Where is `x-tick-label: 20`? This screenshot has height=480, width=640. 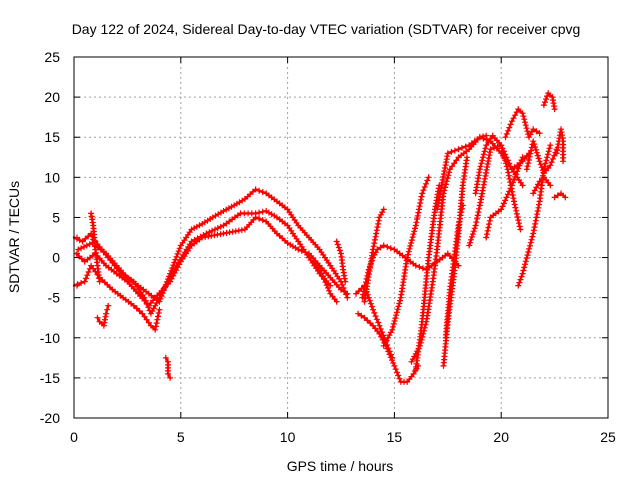 x-tick-label: 20 is located at coordinates (501, 437).